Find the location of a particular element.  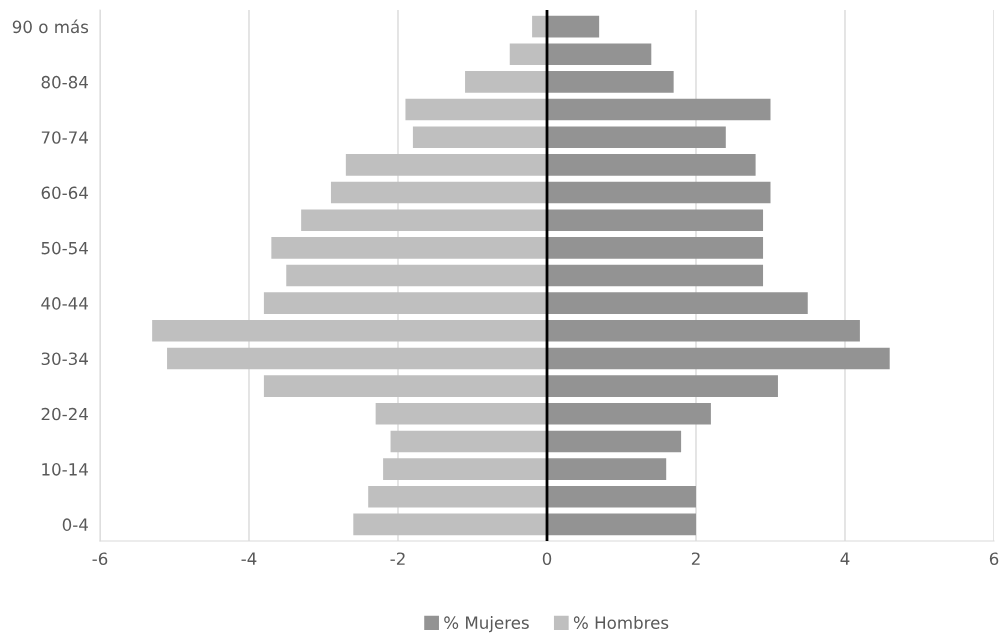

y-tick-label: 50-54 is located at coordinates (64, 248).